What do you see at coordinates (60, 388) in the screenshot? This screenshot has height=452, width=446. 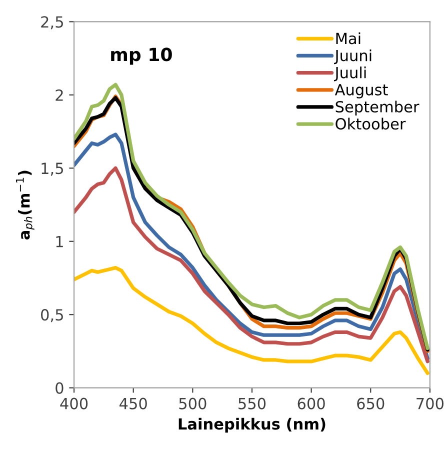 I see `y-tick-label: 0` at bounding box center [60, 388].